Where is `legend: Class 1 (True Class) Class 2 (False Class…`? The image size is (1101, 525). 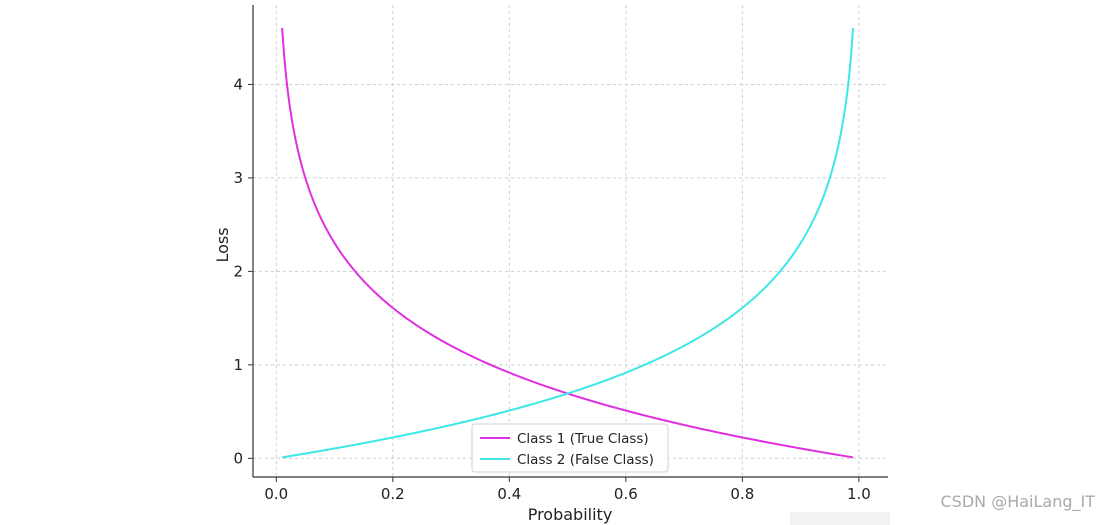 legend: Class 1 (True Class) Class 2 (False Class… is located at coordinates (570, 448).